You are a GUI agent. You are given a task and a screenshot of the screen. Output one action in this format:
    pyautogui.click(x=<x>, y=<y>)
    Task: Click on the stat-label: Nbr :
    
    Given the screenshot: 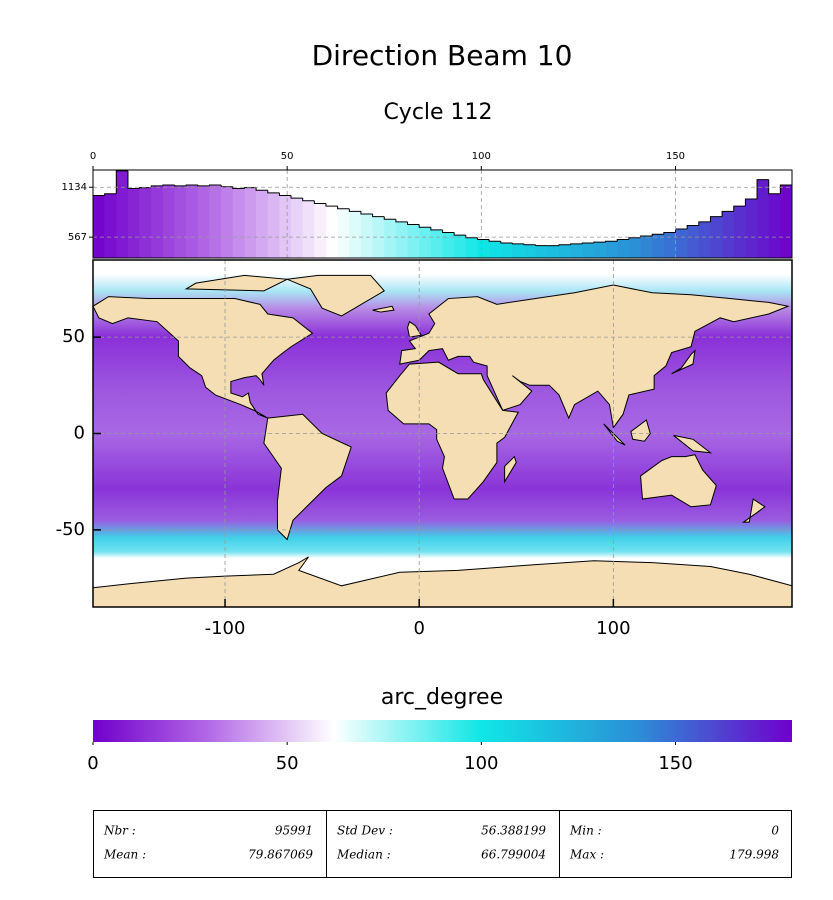 What is the action you would take?
    pyautogui.click(x=119, y=831)
    